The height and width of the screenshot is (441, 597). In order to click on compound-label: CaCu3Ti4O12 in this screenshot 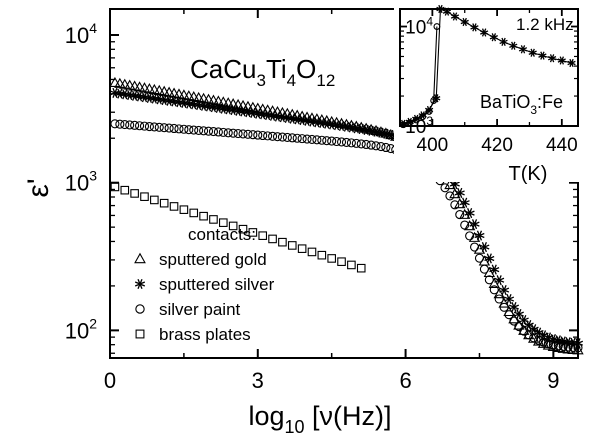, I will do `click(262, 72)`.